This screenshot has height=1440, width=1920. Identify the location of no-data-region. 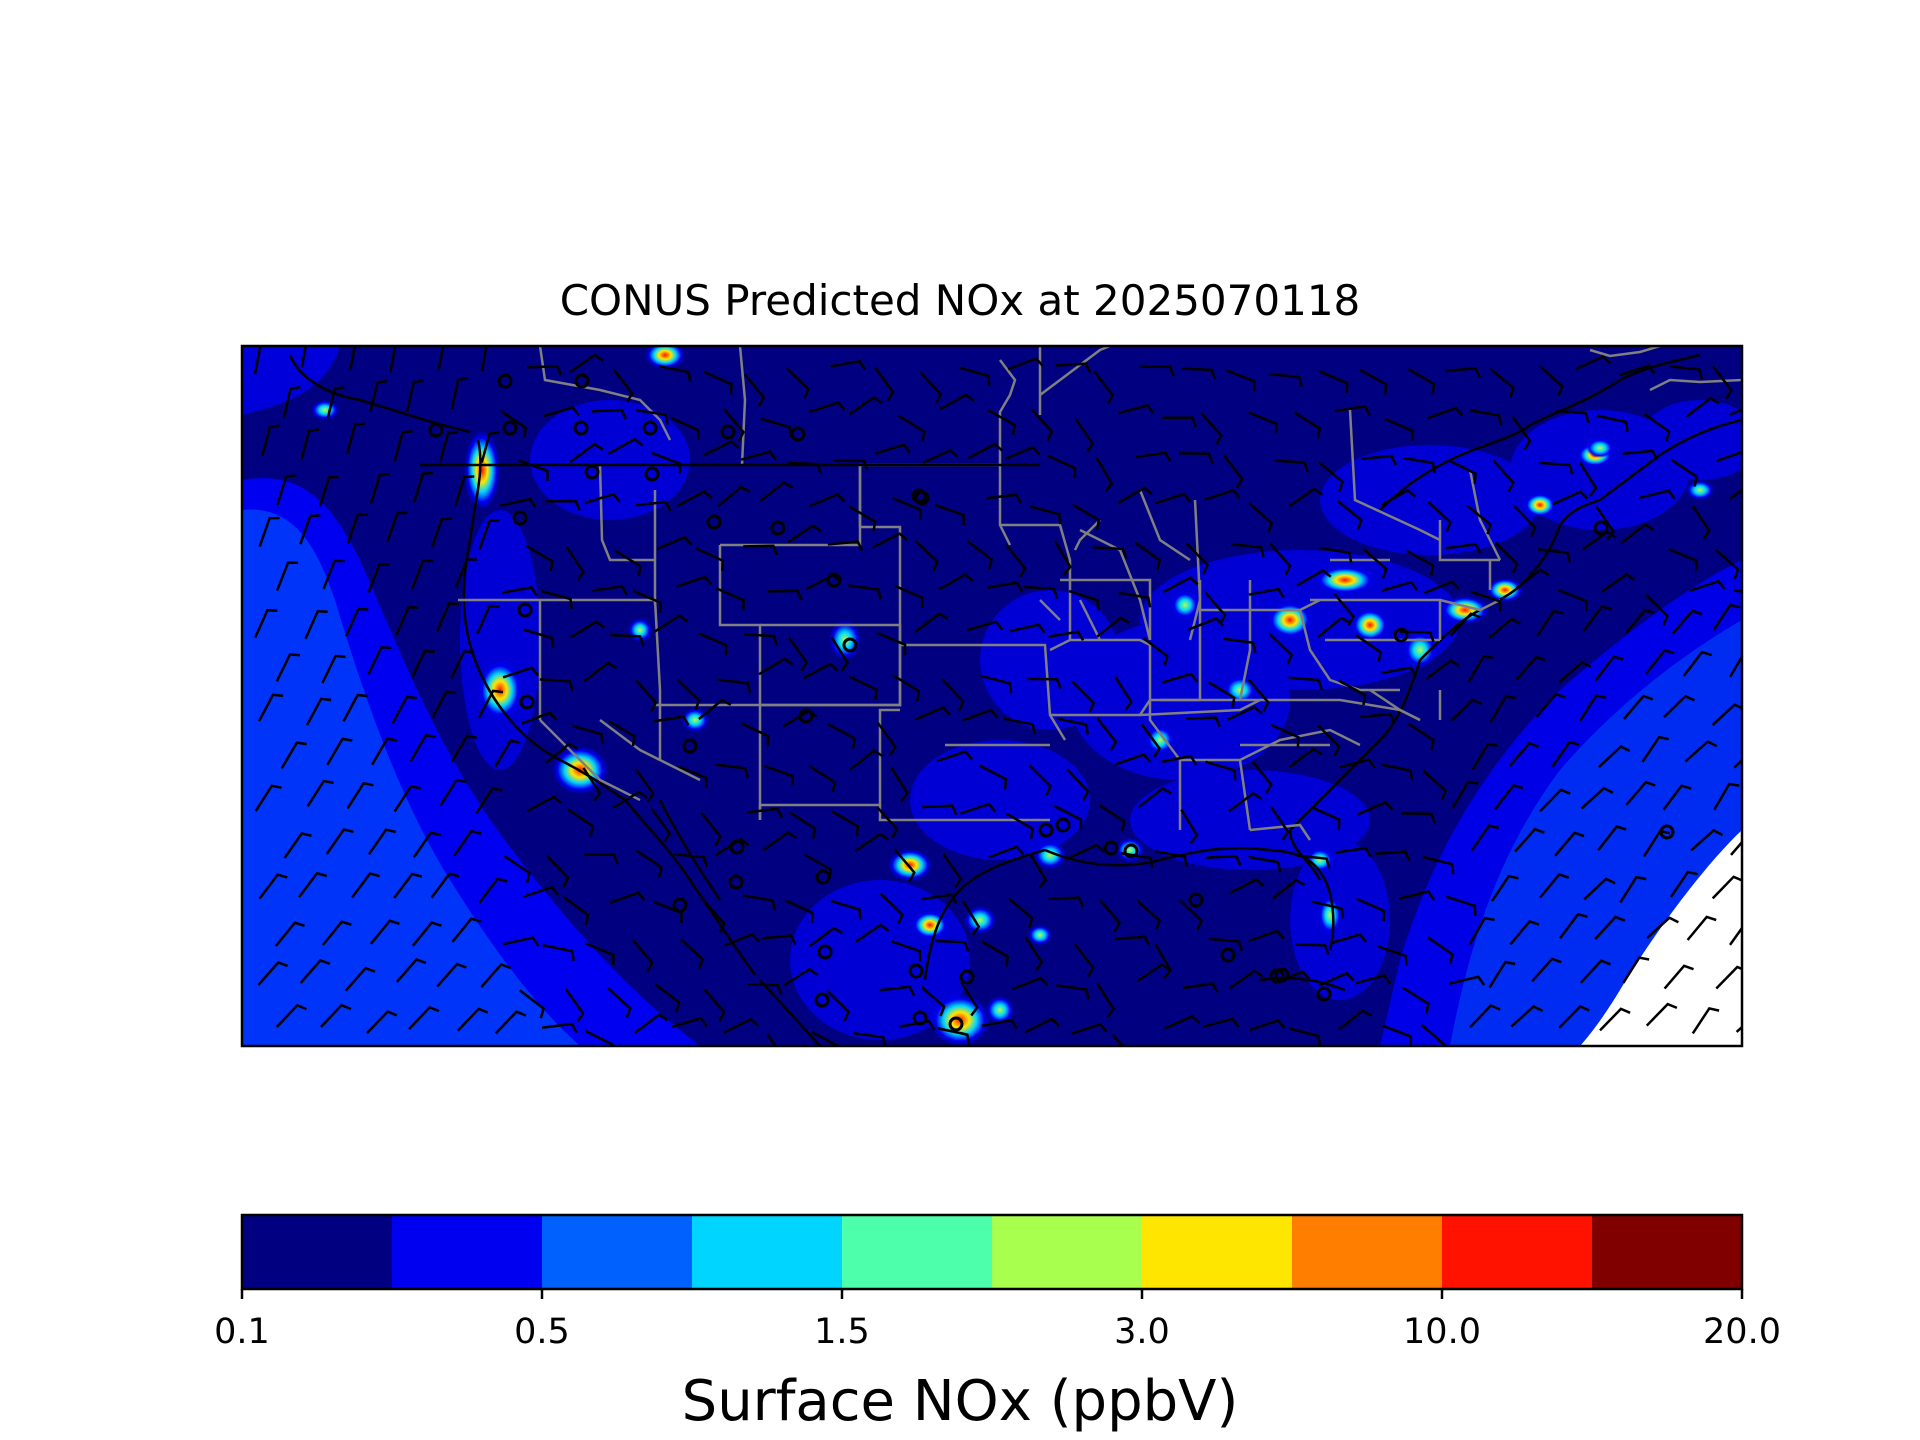
(1661, 938).